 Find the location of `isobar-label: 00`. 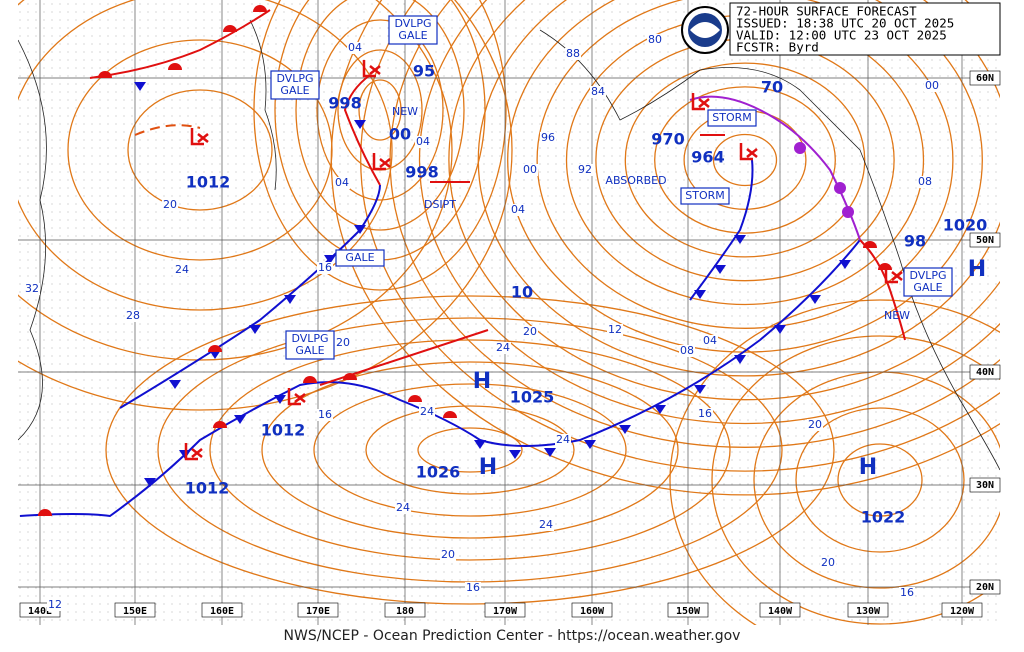

isobar-label: 00 is located at coordinates (932, 85).